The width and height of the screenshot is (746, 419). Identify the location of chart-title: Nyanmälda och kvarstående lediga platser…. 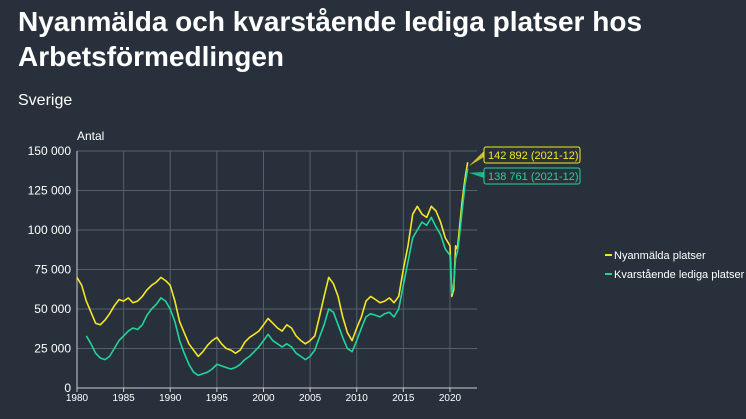
(330, 39).